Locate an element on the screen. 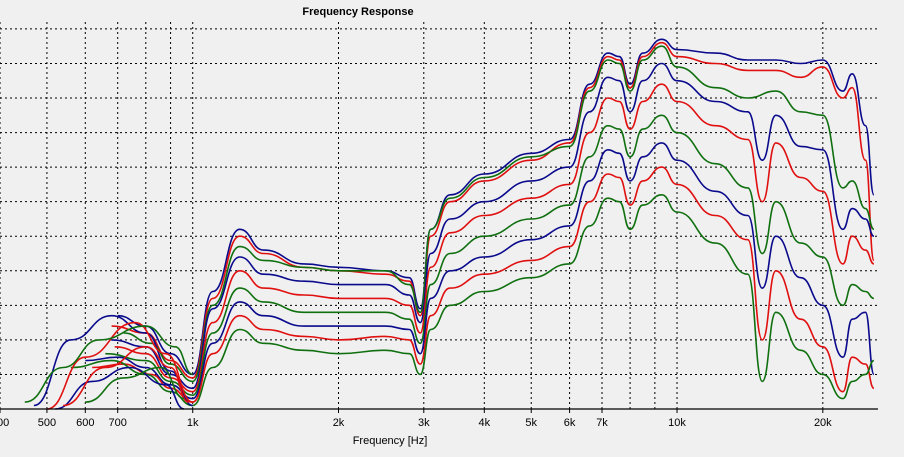 This screenshot has width=904, height=457. x-tick-label: 10k is located at coordinates (677, 423).